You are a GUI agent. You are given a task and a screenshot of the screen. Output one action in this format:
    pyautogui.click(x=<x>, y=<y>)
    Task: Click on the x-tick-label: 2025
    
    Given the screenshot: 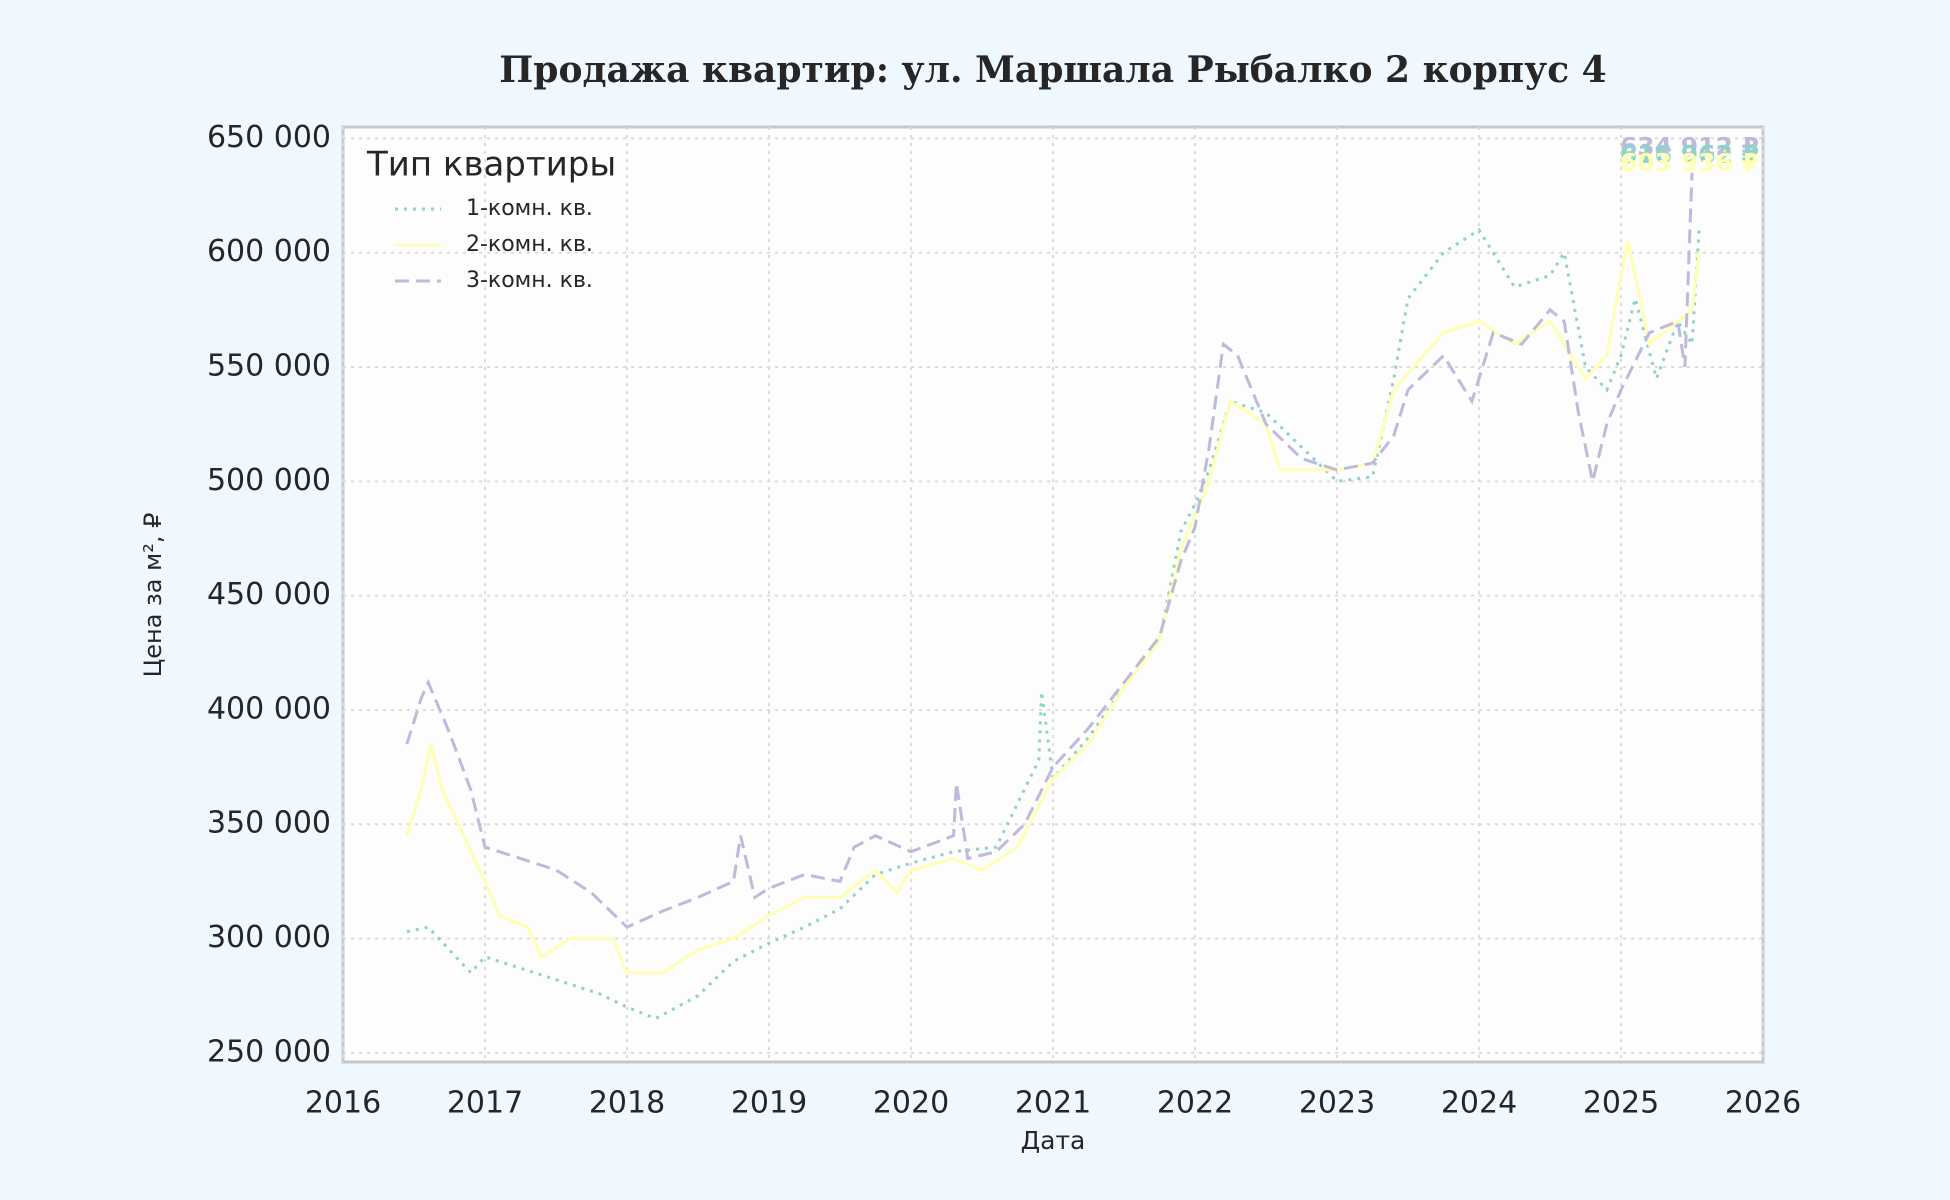 What is the action you would take?
    pyautogui.click(x=1621, y=1103)
    